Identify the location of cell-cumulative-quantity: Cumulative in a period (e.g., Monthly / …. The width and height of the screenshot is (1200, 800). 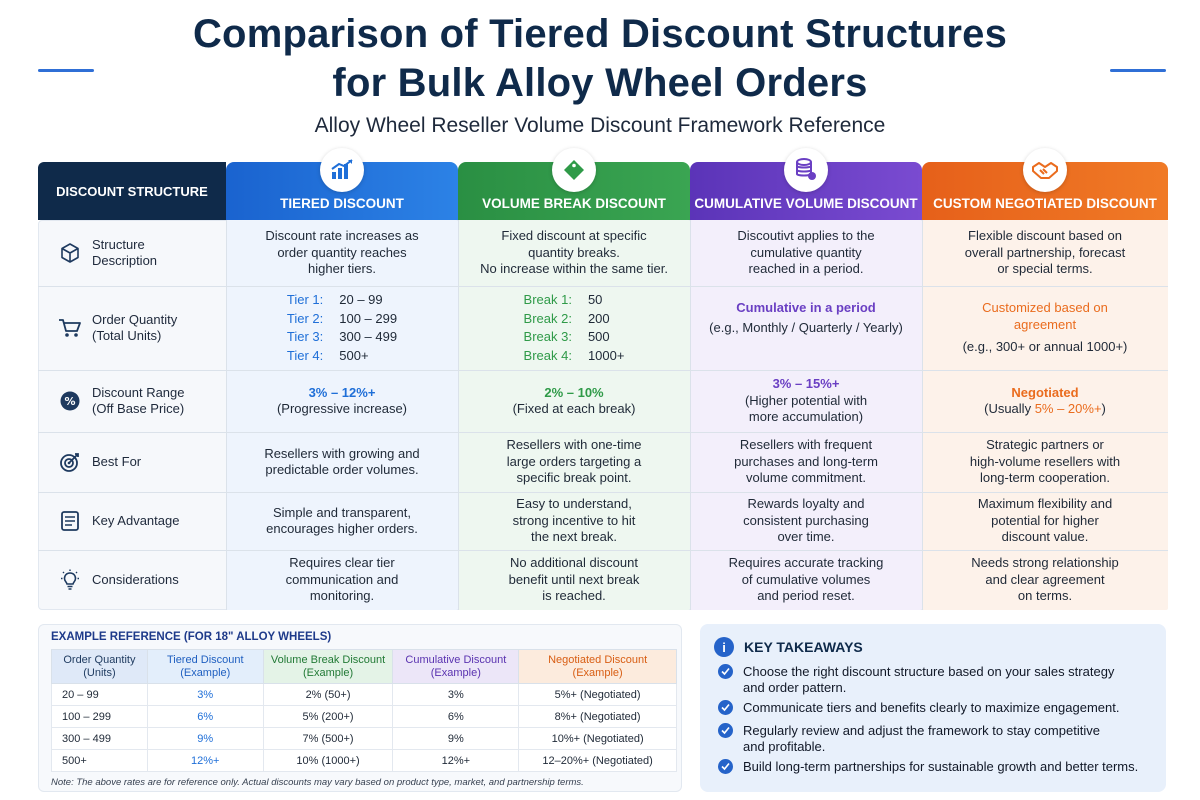
(806, 317).